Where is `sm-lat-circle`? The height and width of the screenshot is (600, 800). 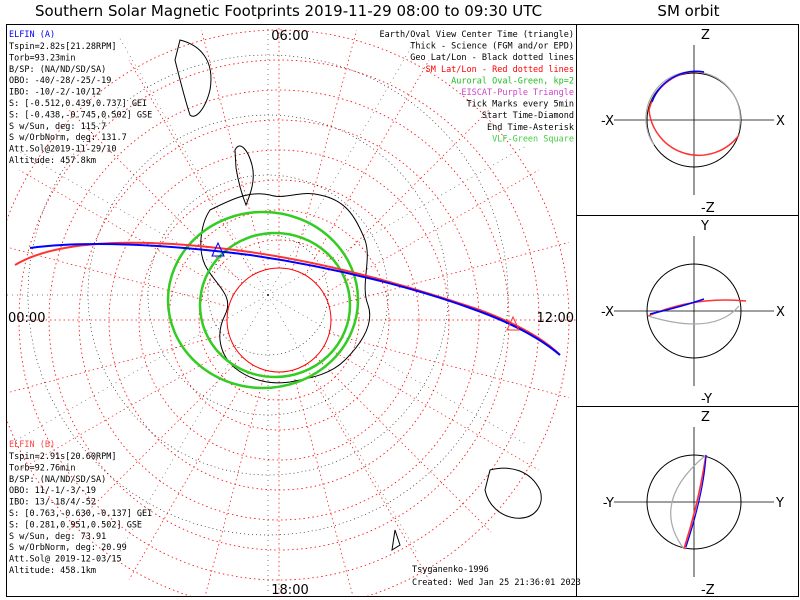
sm-lat-circle is located at coordinates (279, 320).